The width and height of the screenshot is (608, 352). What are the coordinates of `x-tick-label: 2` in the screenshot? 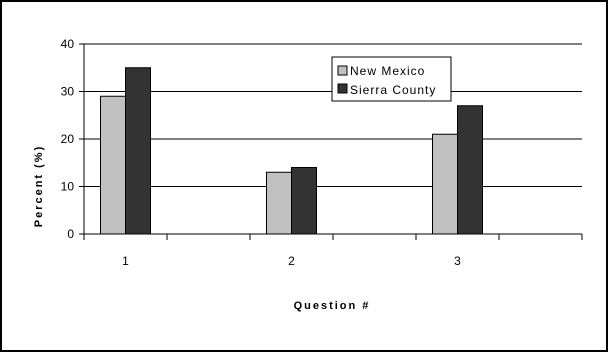 It's located at (291, 261).